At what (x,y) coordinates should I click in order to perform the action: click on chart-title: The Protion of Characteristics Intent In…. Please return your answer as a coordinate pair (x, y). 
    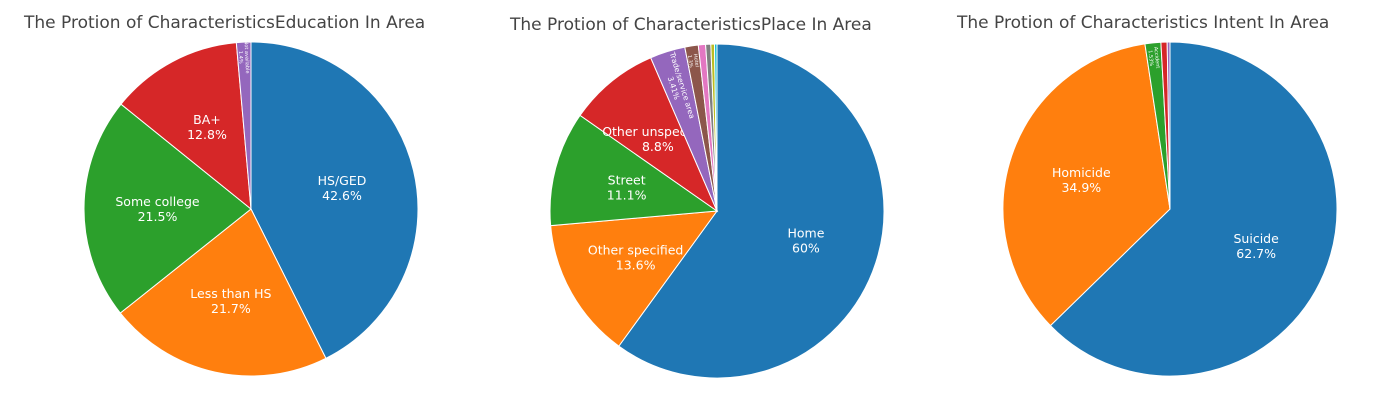
    Looking at the image, I should click on (1143, 23).